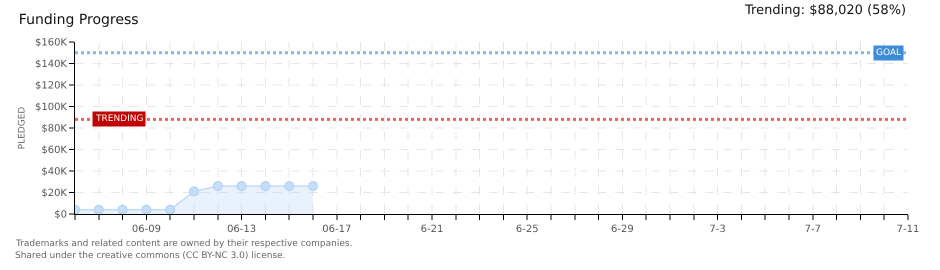  What do you see at coordinates (241, 229) in the screenshot?
I see `x-tick-label: 06-13` at bounding box center [241, 229].